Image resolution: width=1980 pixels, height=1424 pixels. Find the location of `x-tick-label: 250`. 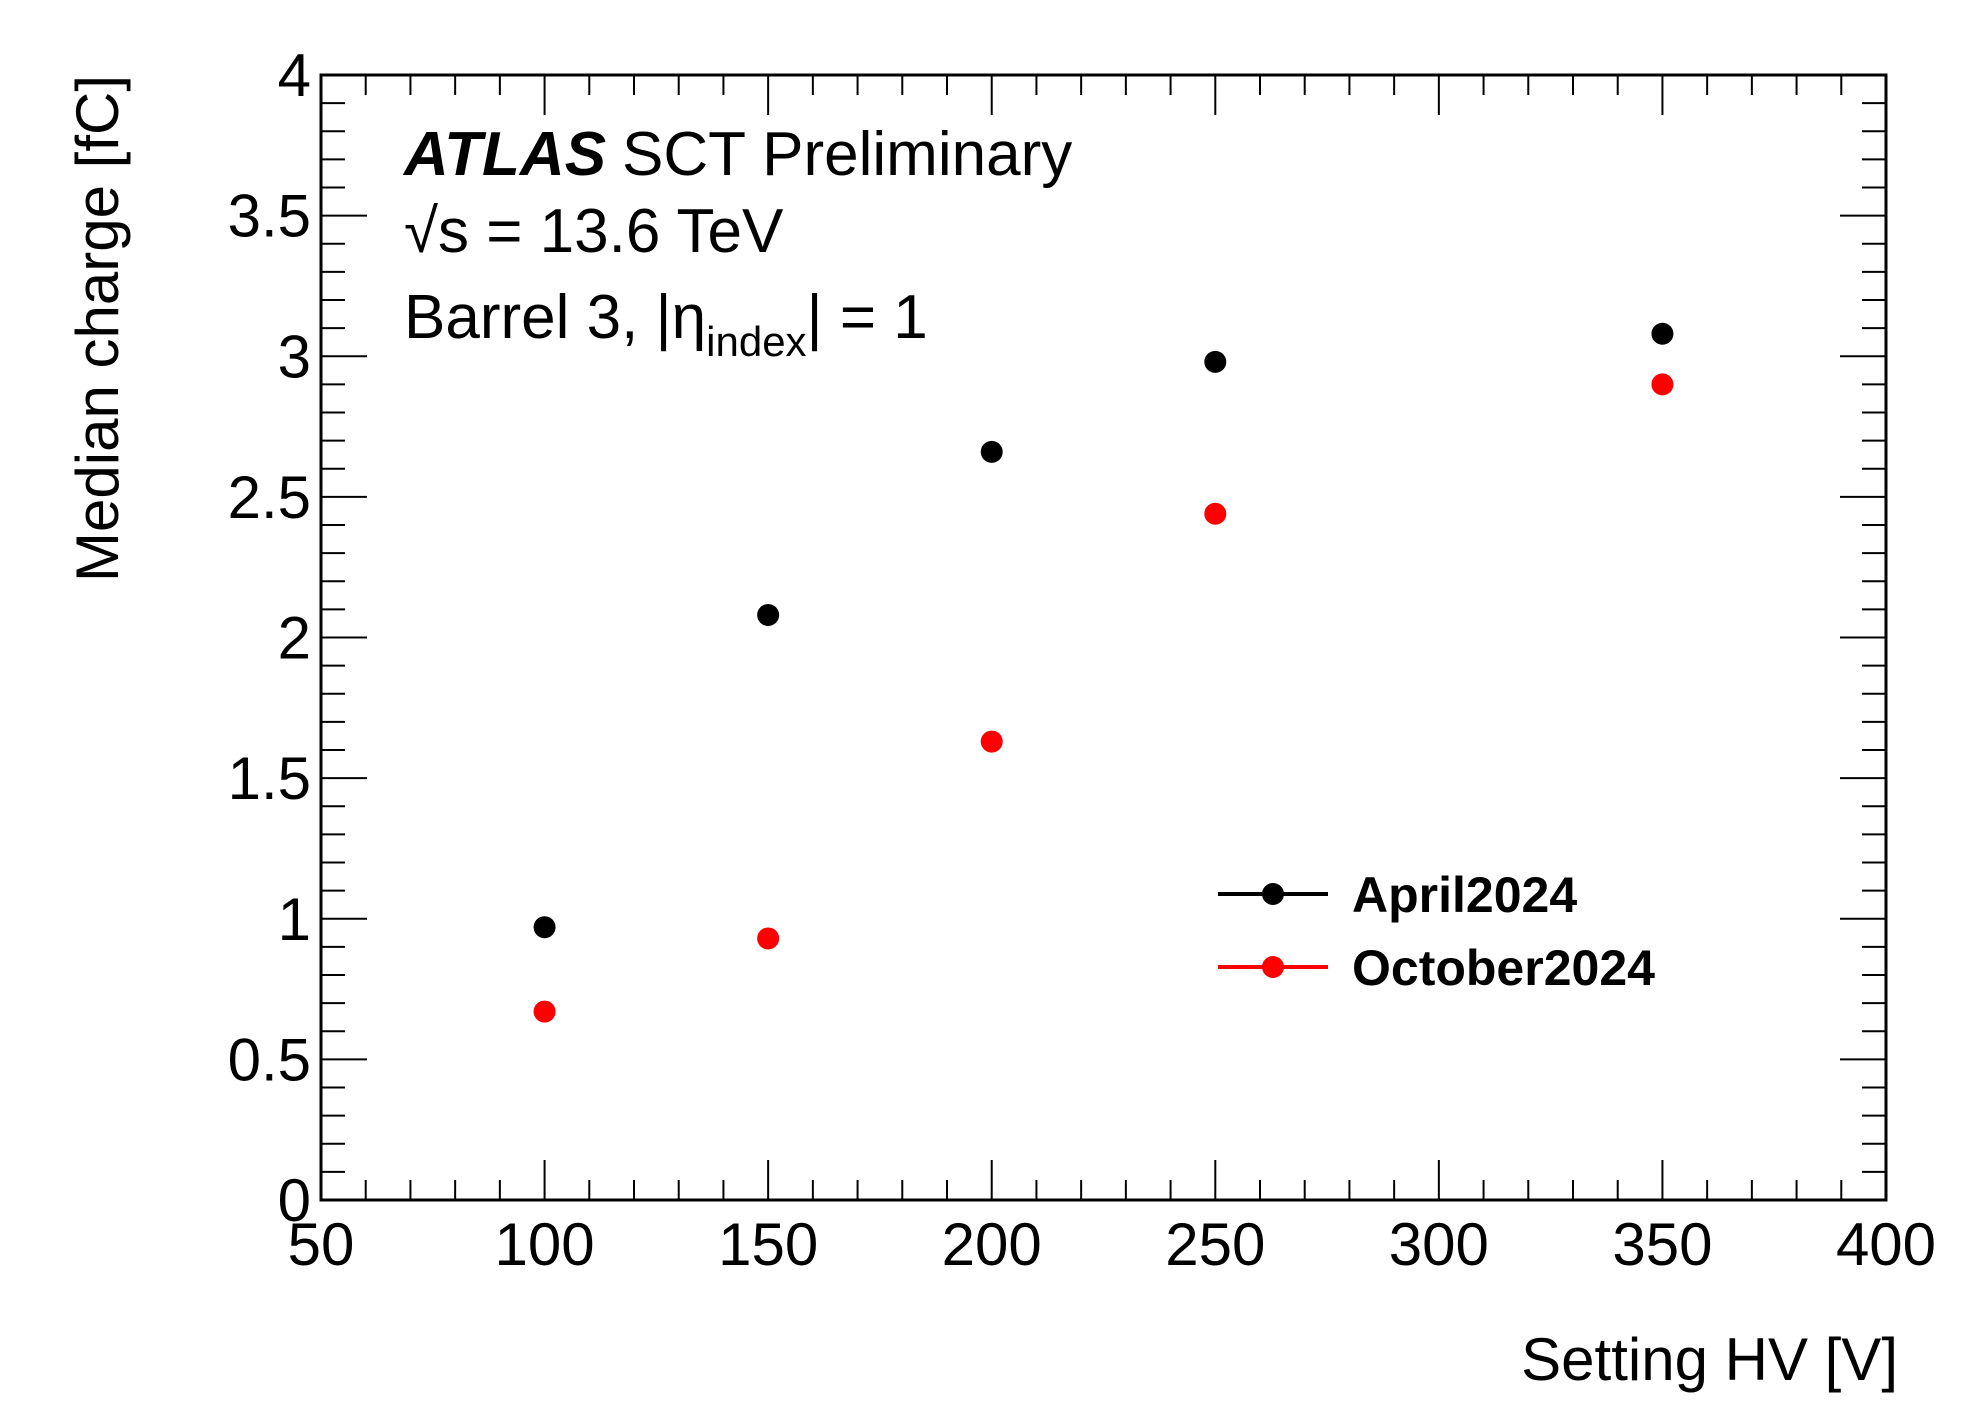

x-tick-label: 250 is located at coordinates (1215, 1244).